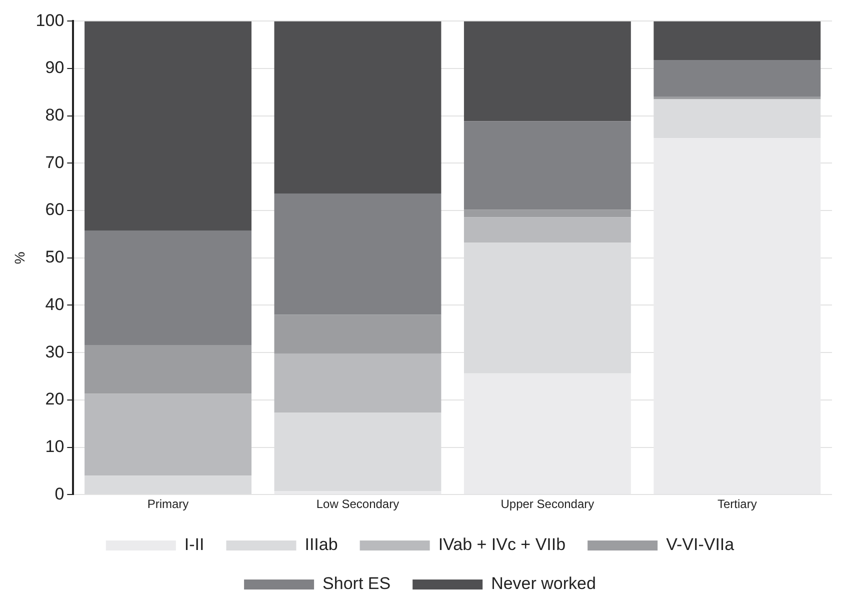  I want to click on y-tick-label: 50, so click(54, 257).